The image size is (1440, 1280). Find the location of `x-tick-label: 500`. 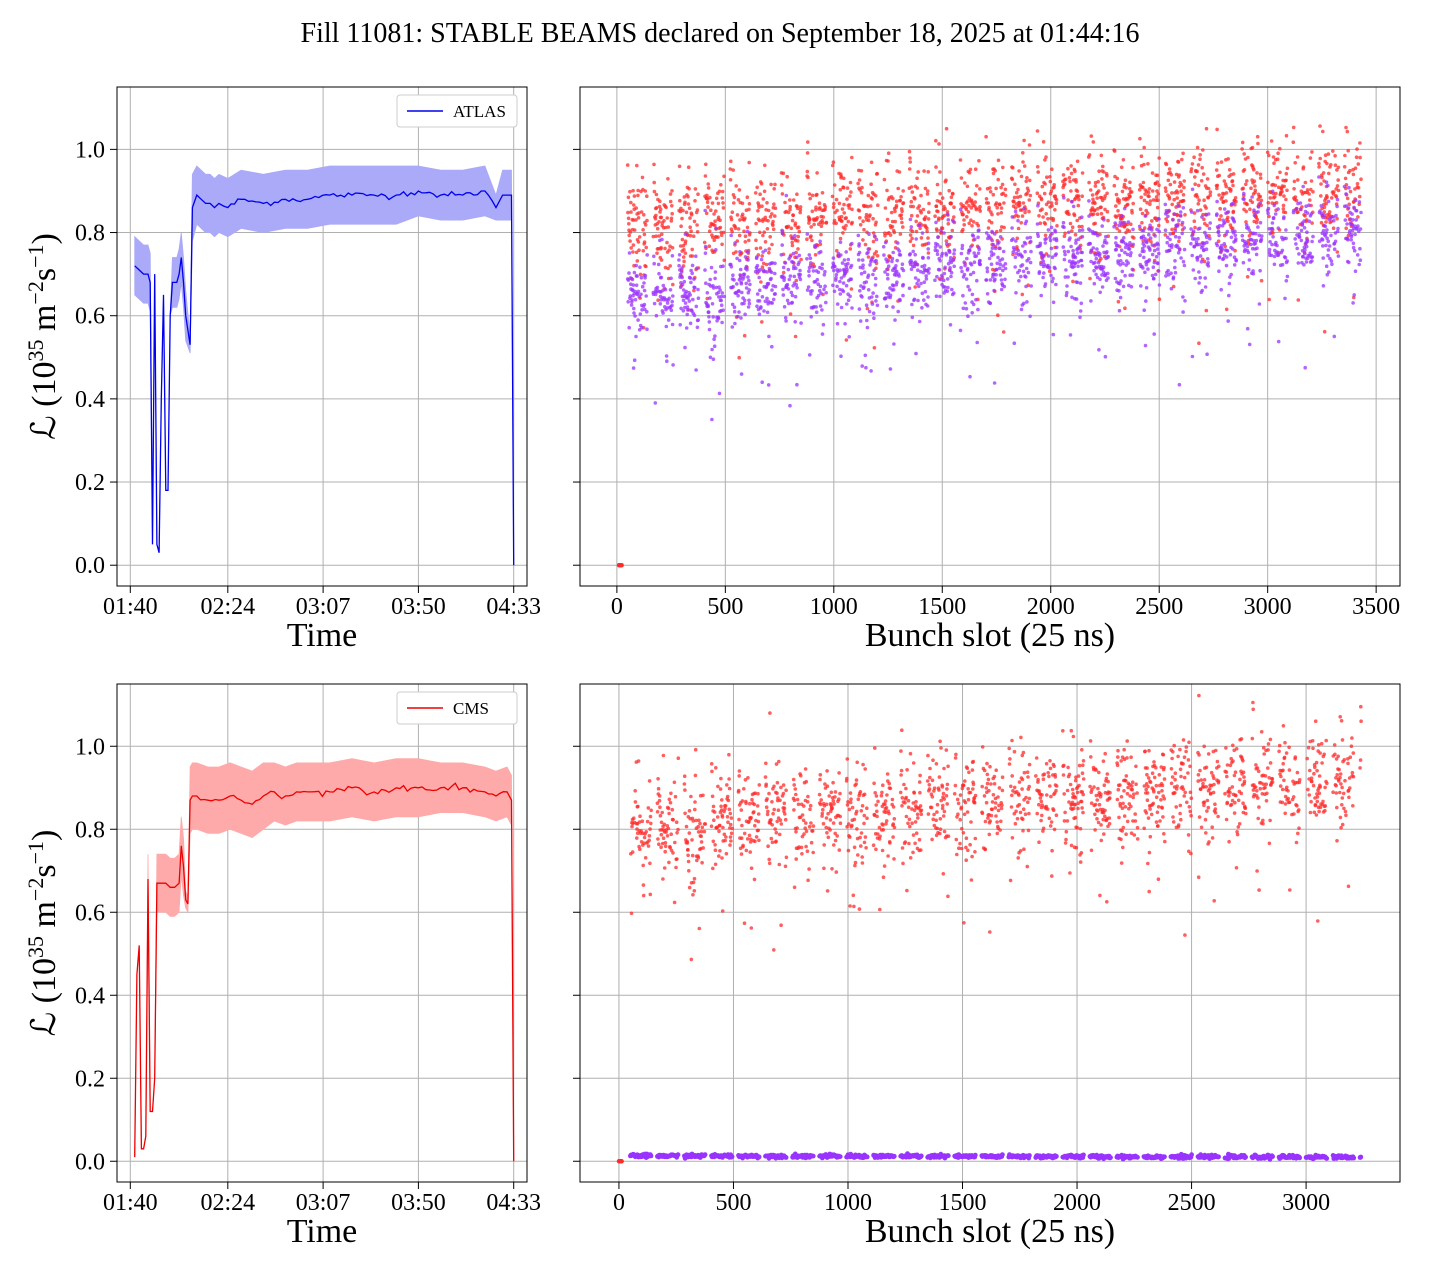

x-tick-label: 500 is located at coordinates (725, 607).